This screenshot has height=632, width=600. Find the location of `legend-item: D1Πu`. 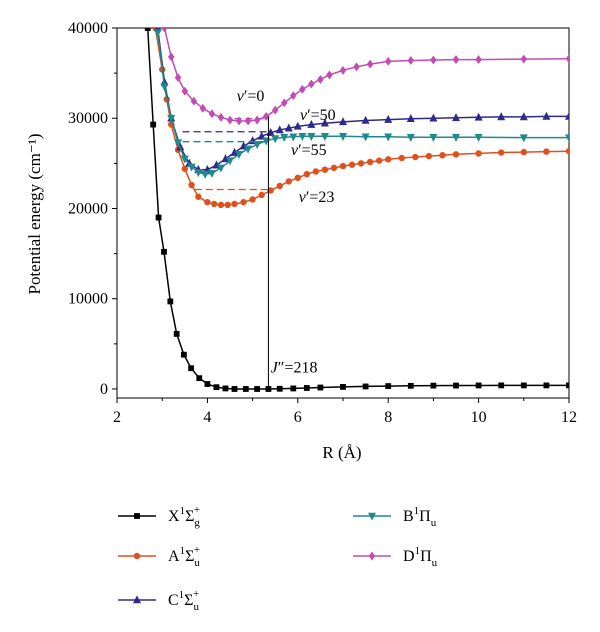

legend-item: D1Πu is located at coordinates (395, 557).